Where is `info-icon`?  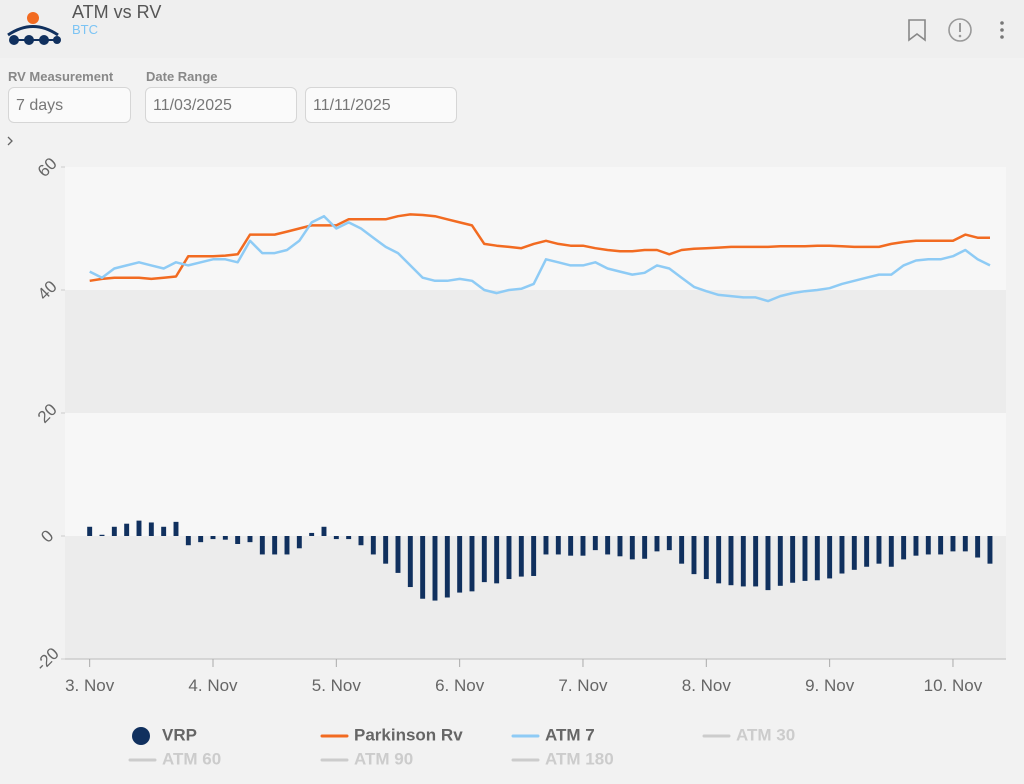 info-icon is located at coordinates (960, 30).